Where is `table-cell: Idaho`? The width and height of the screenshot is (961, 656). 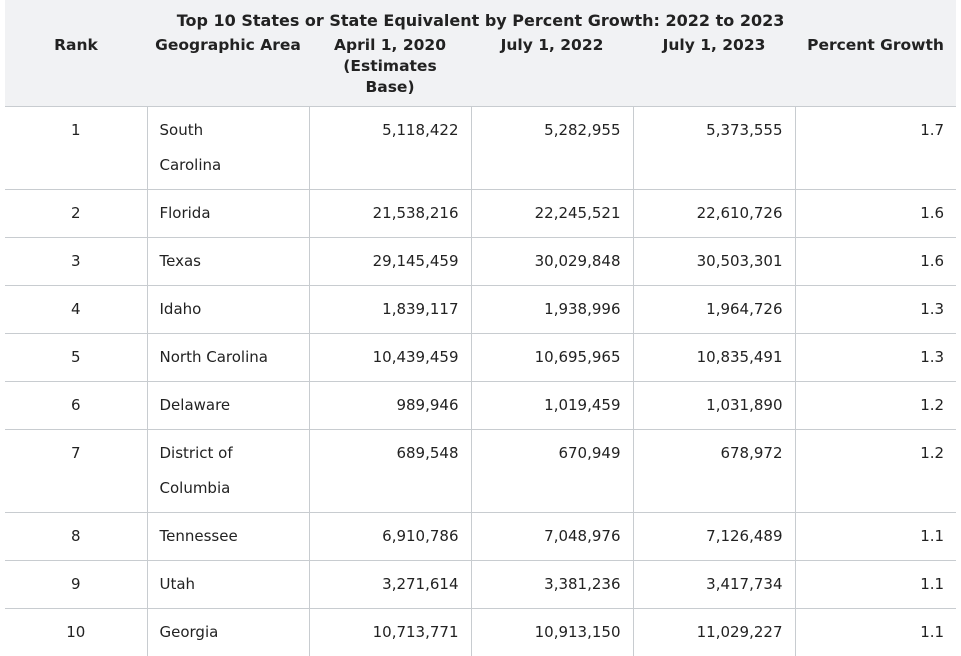
table-cell: Idaho is located at coordinates (228, 310).